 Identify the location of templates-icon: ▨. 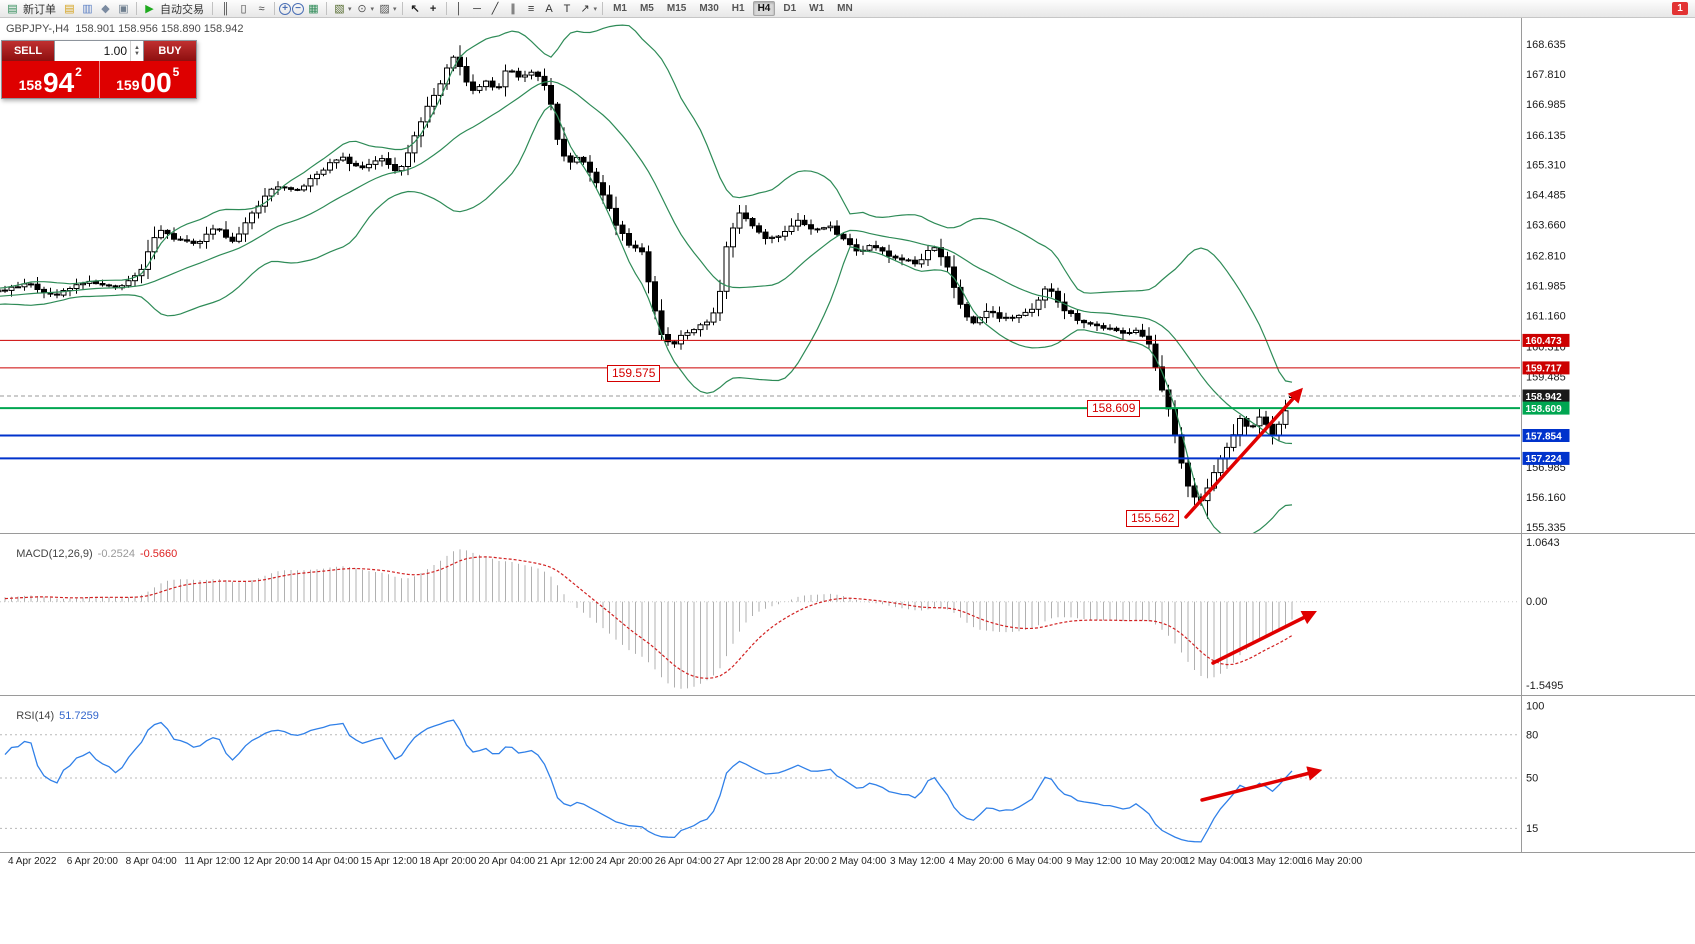
(384, 9).